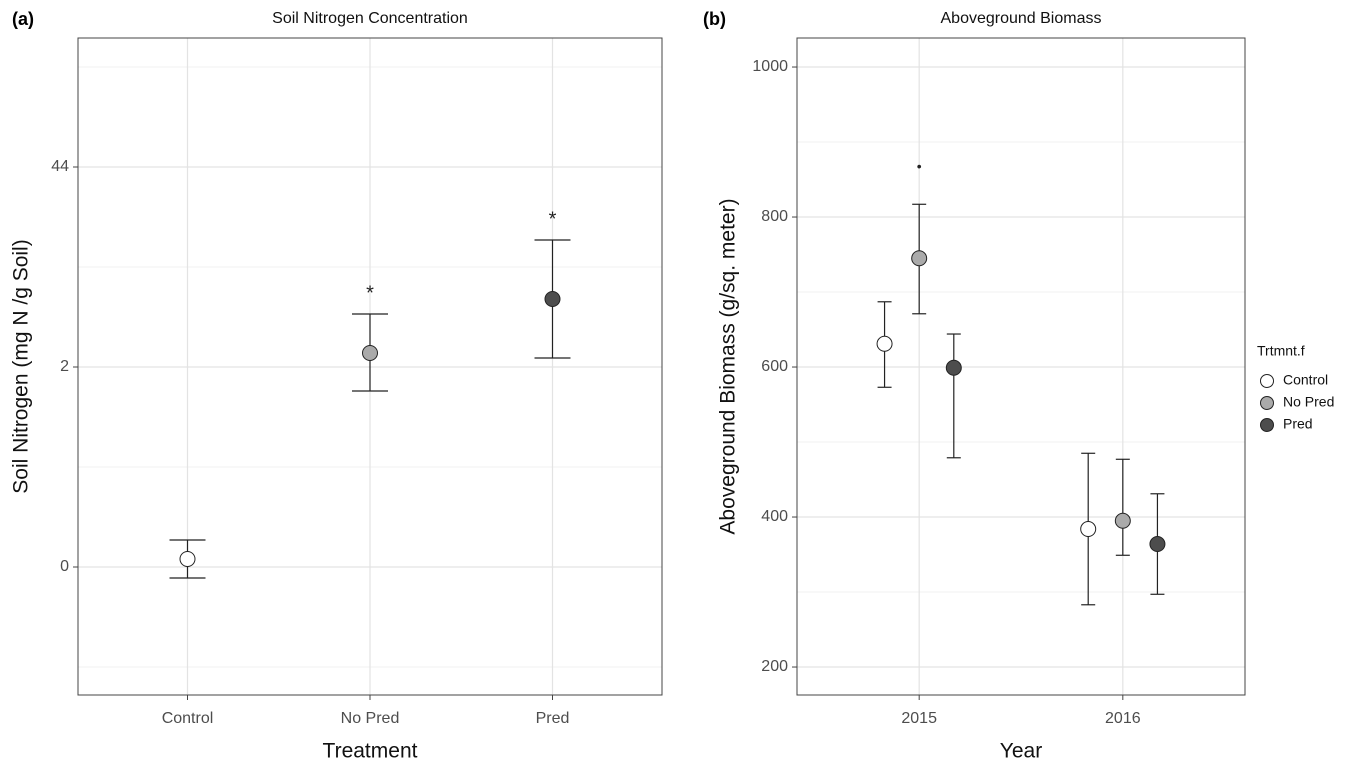 This screenshot has width=1354, height=765. What do you see at coordinates (188, 718) in the screenshot?
I see `x-tick-label: Control` at bounding box center [188, 718].